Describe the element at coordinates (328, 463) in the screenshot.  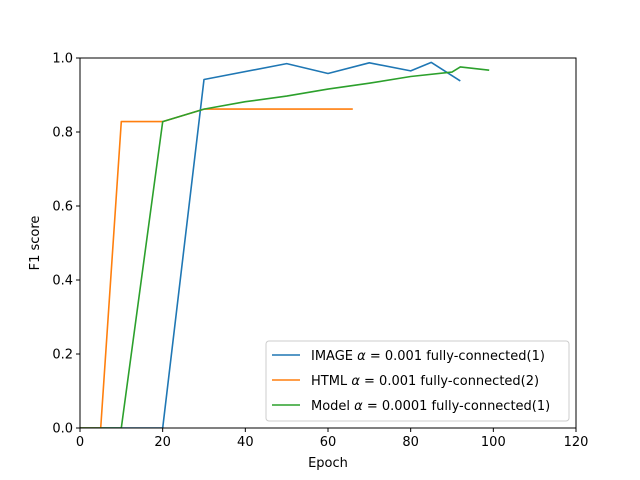
I see `x-axis-label: Epoch` at that location.